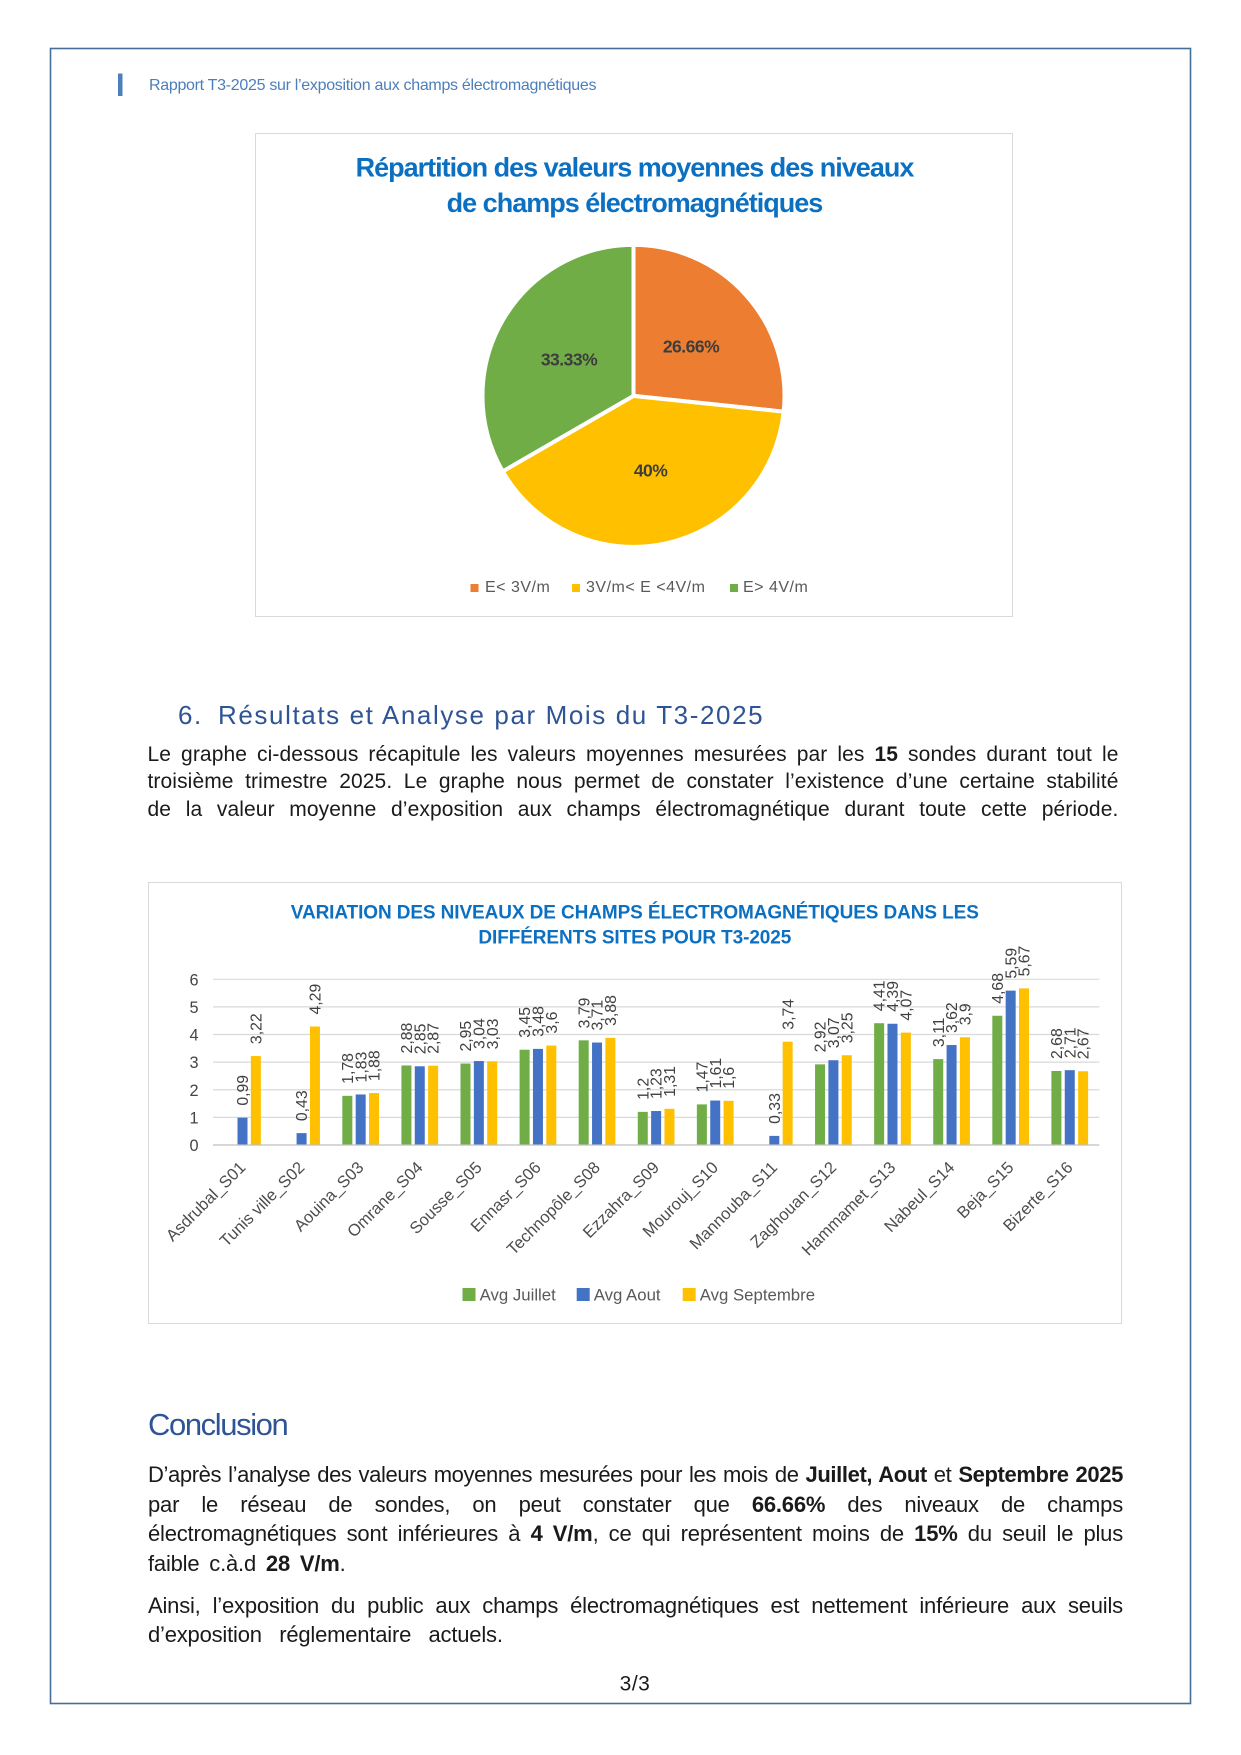 This screenshot has width=1241, height=1755. I want to click on svg-text: 3,25, so click(847, 1027).